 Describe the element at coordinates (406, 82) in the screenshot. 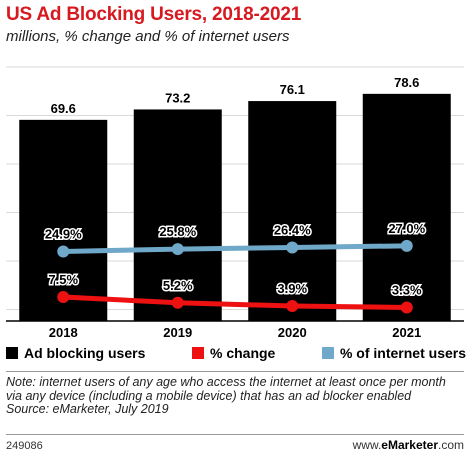

I see `bar-label-2021: 78.6` at that location.